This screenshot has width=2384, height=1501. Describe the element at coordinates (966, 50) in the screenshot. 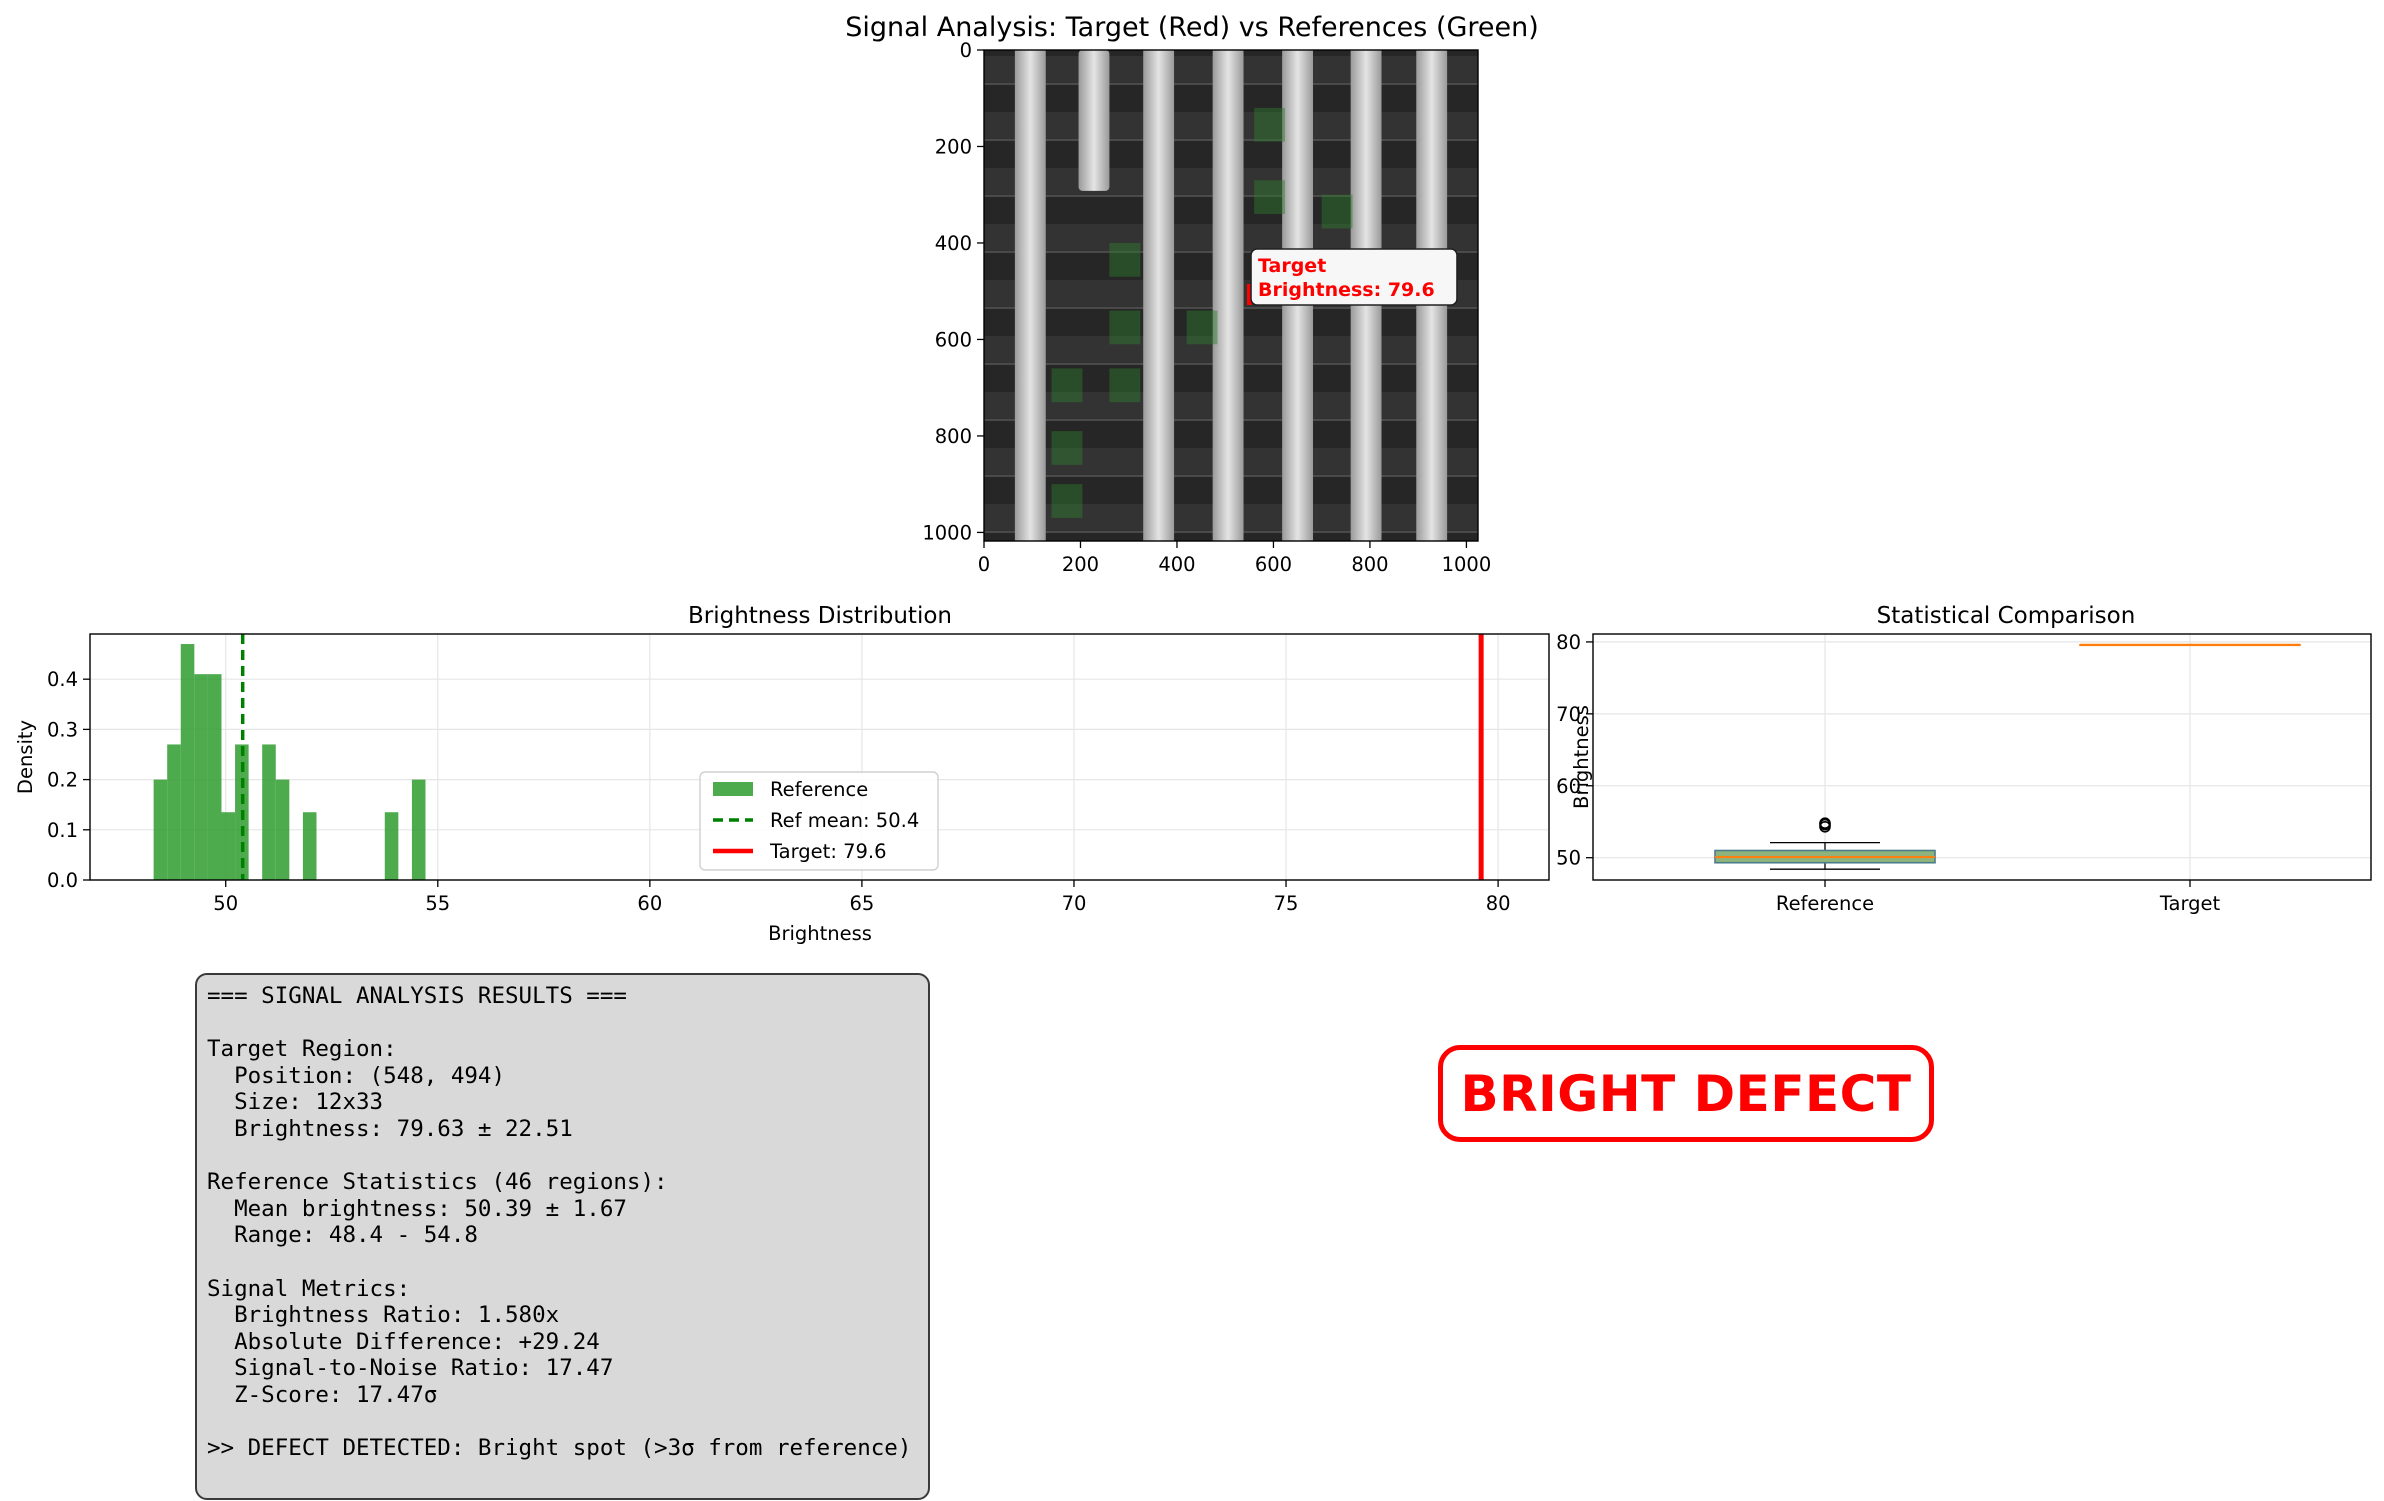

I see `image-y-tick-label: 0` at that location.